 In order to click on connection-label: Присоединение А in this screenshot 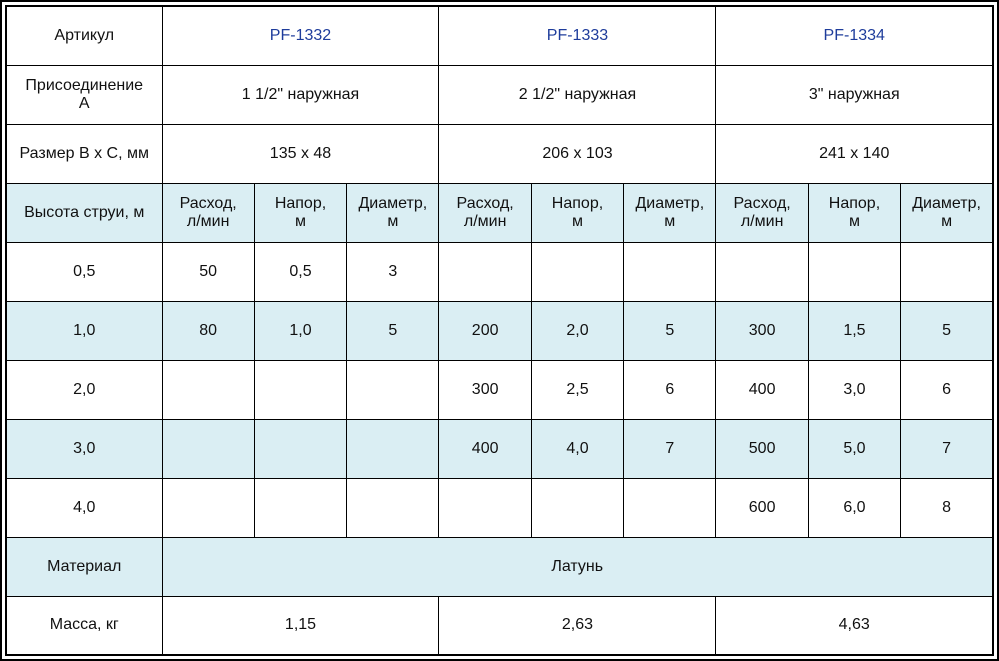, I will do `click(84, 94)`.